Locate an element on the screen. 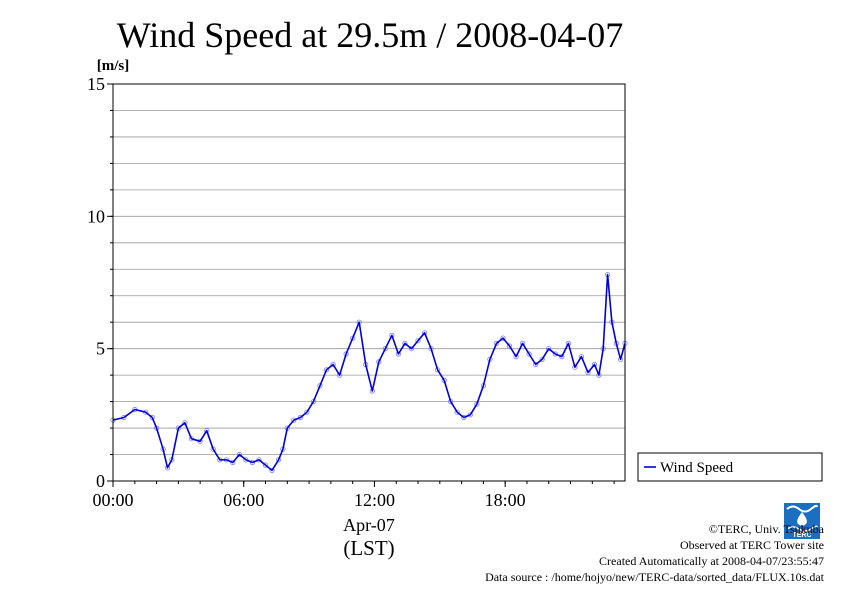 This screenshot has width=842, height=595. x-tick-label: 00:00 is located at coordinates (112, 500).